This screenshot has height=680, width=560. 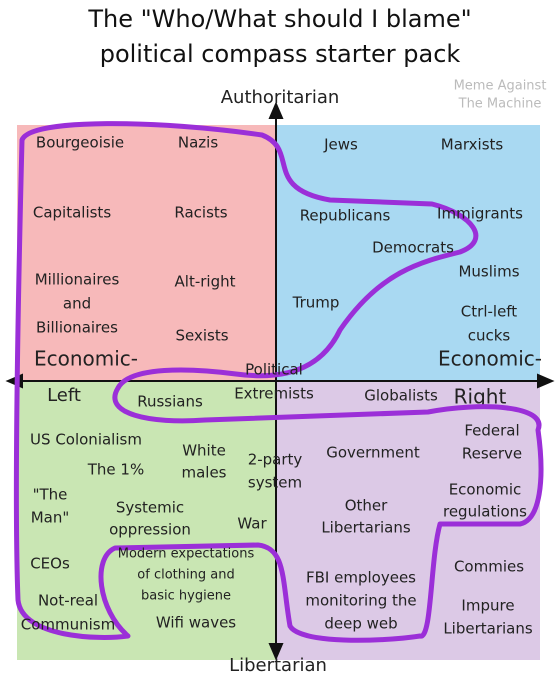 I want to click on compass-label: and, so click(x=77, y=304).